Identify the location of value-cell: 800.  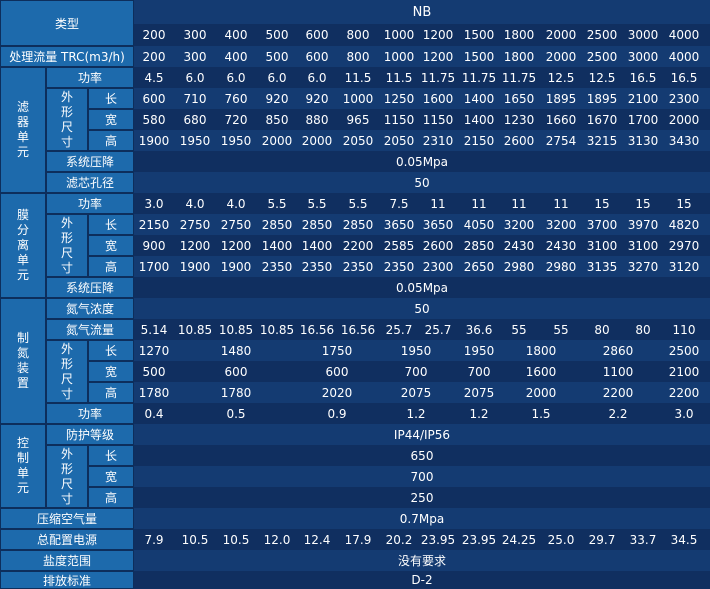
(358, 56).